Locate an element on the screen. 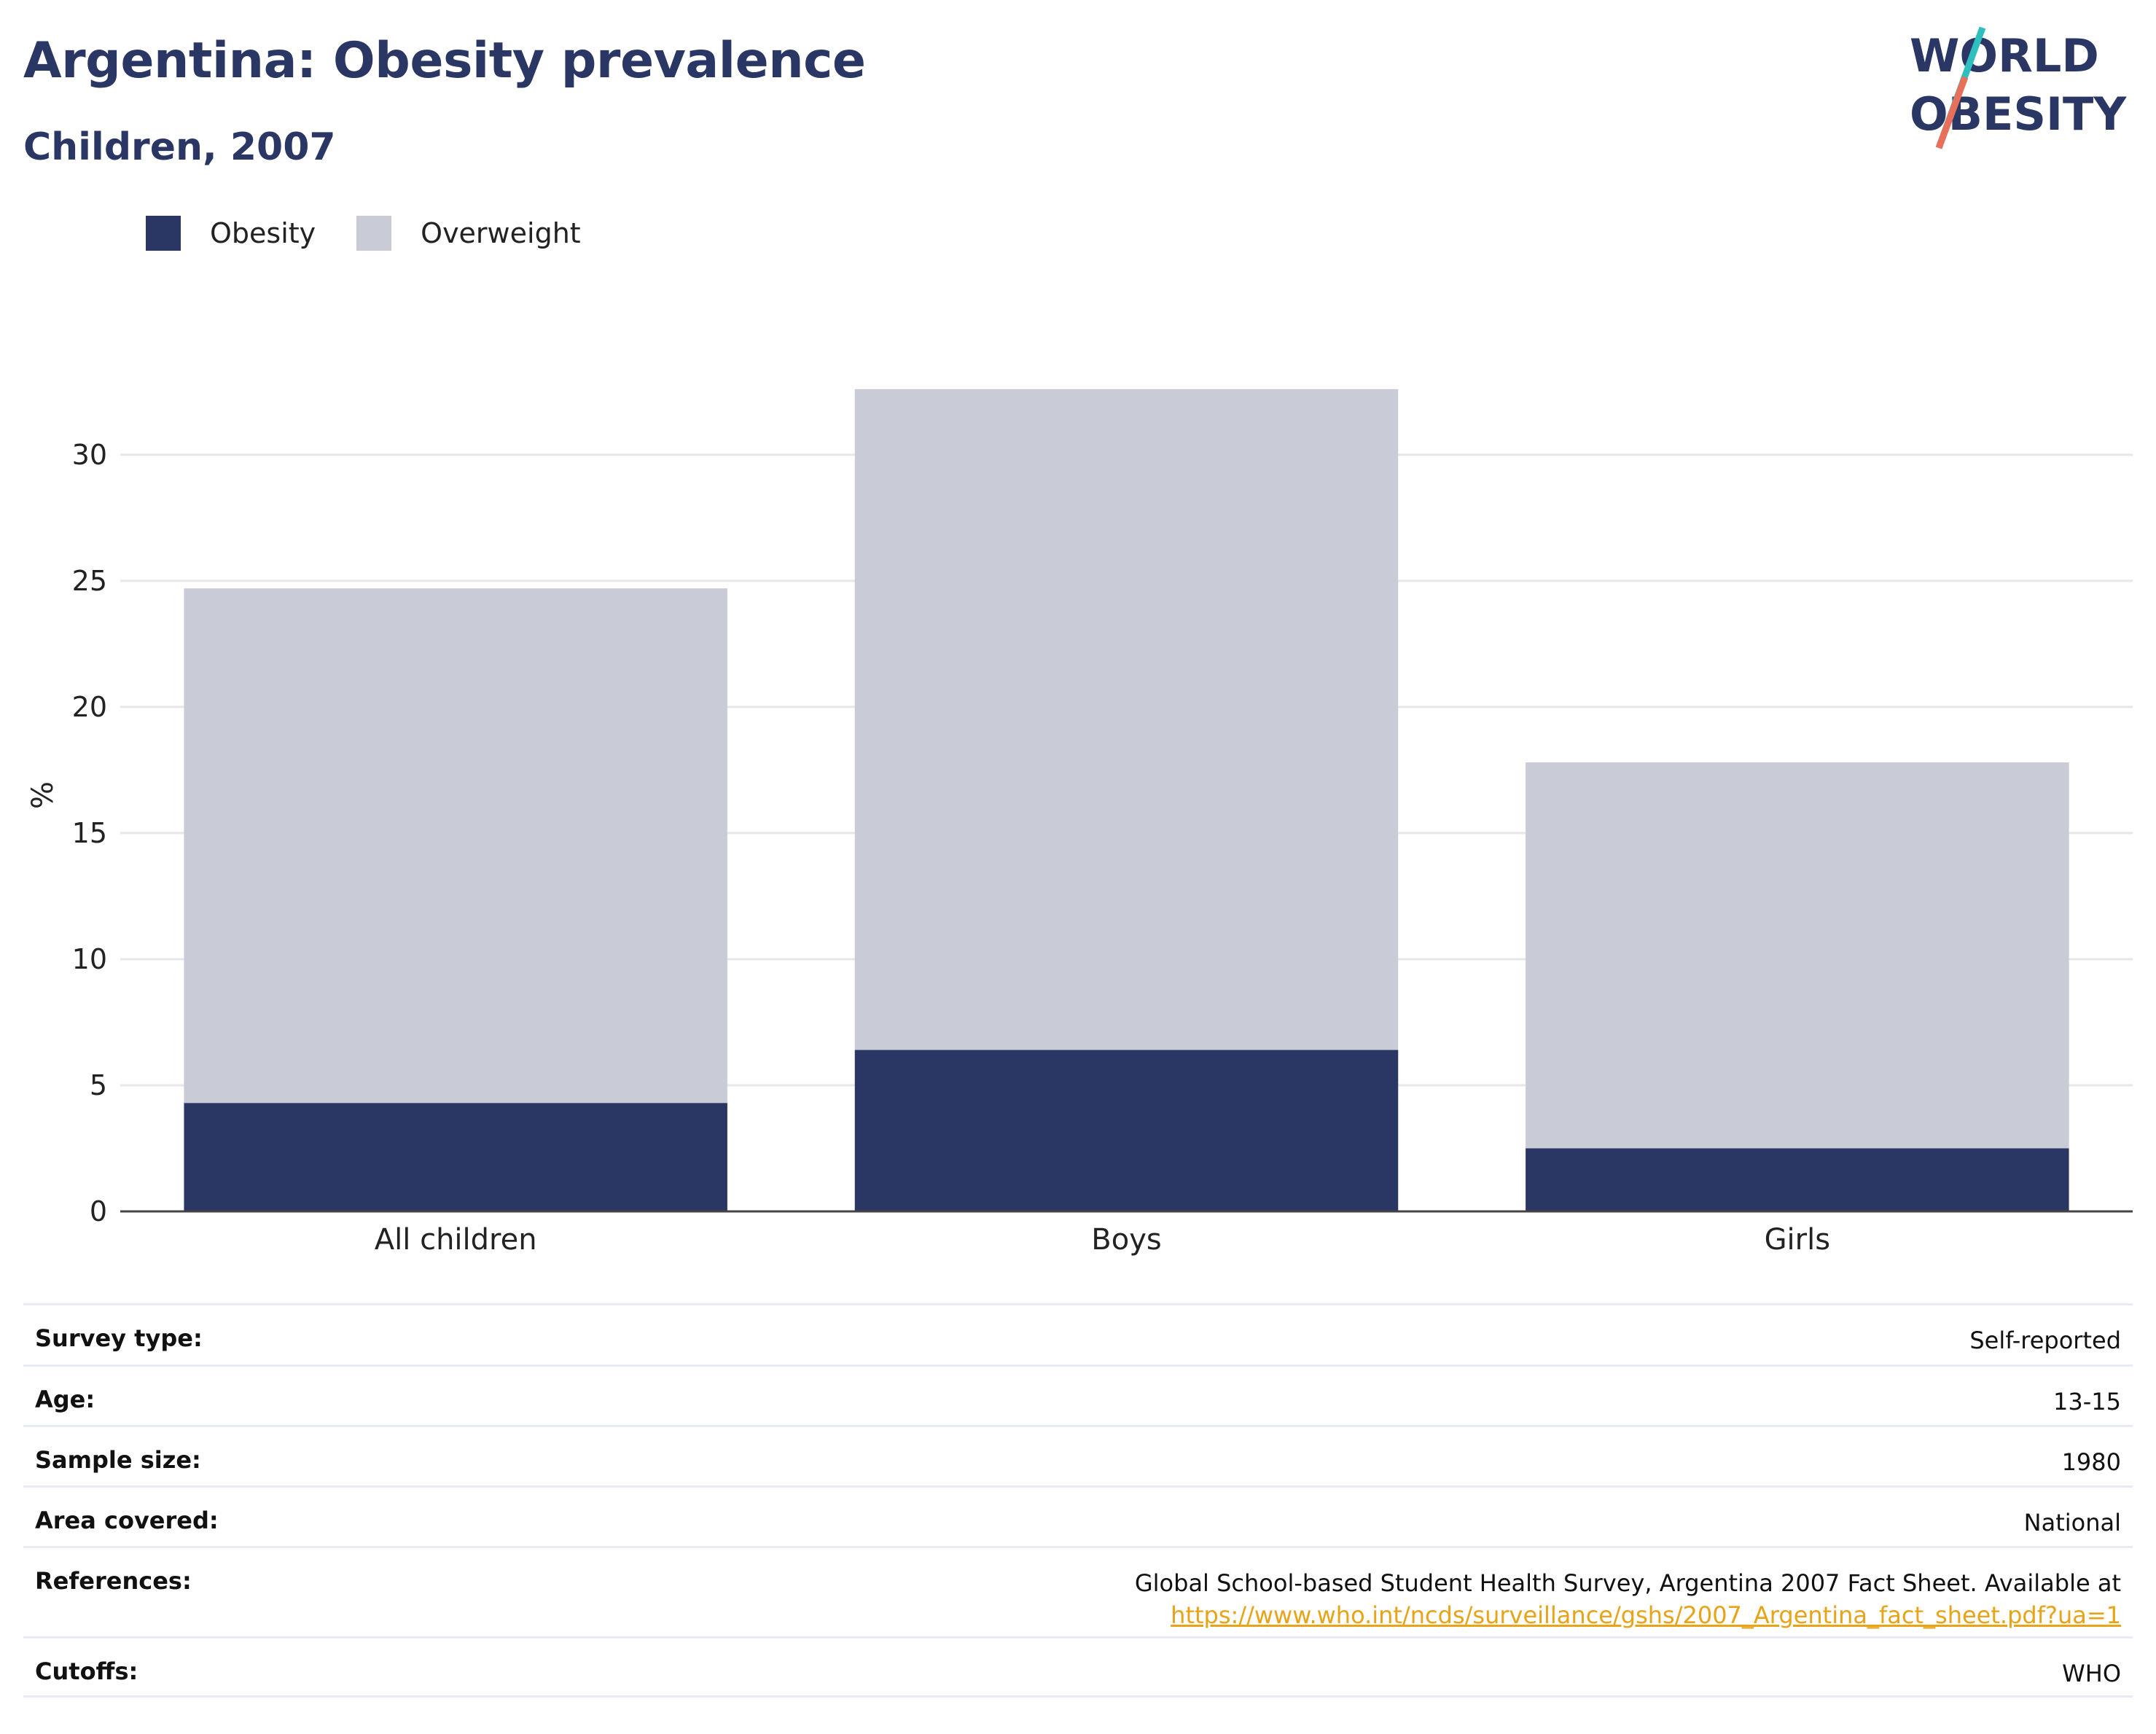 The height and width of the screenshot is (1734, 2156). meta-label-cutoffs: Cutoffs: is located at coordinates (86, 1671).